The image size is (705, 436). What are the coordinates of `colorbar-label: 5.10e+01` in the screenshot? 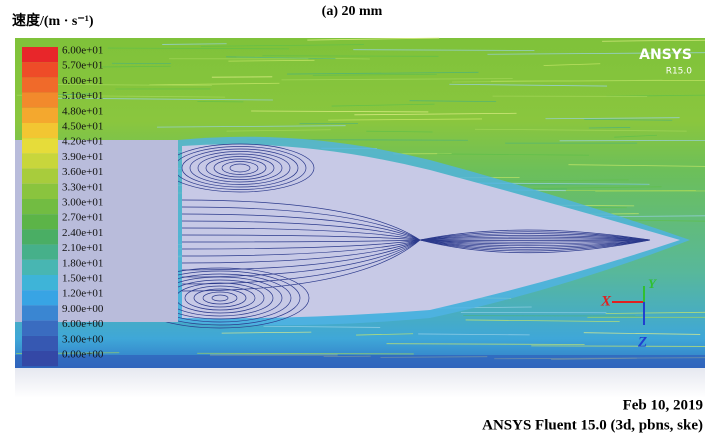 It's located at (82, 96).